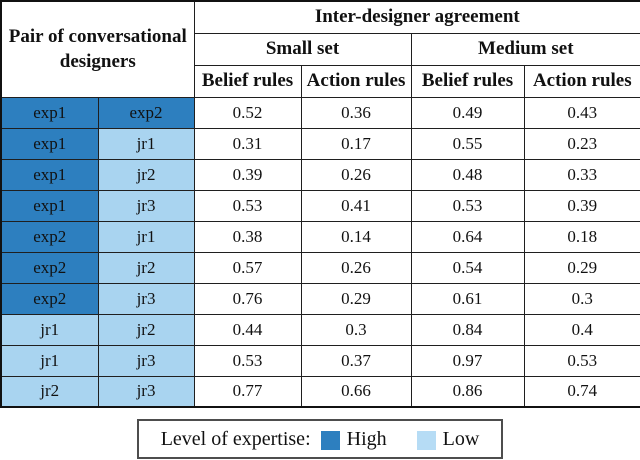  I want to click on pair-header-cell: Pair of conversational designers, so click(97, 49).